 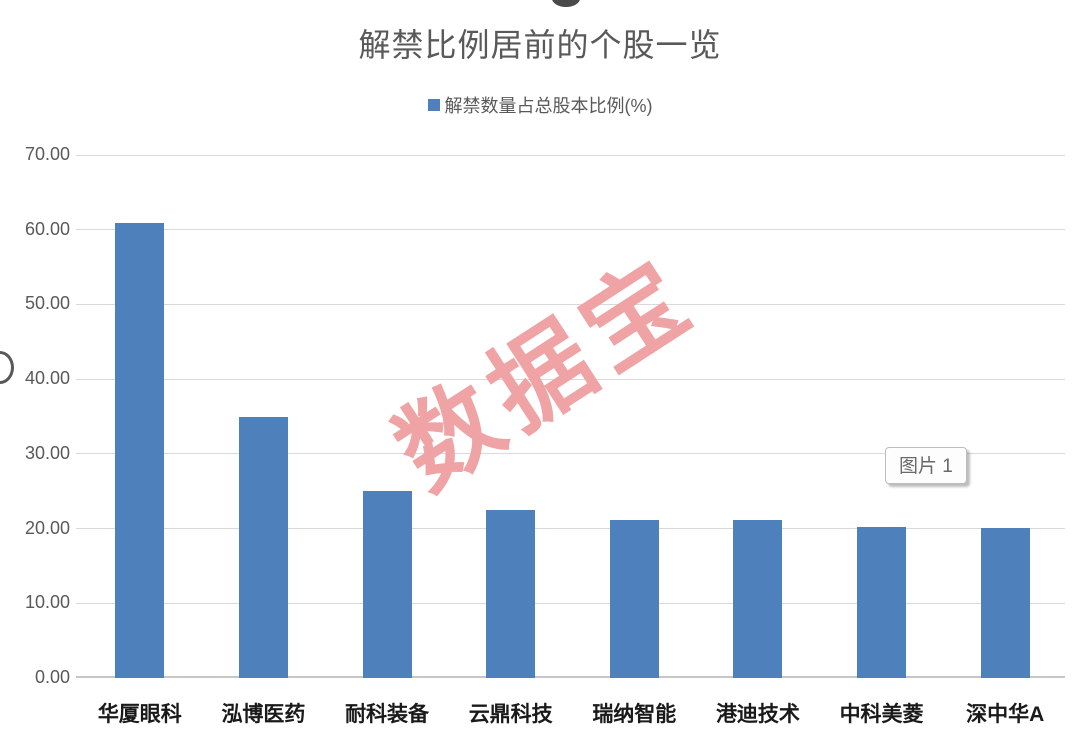 What do you see at coordinates (47, 527) in the screenshot?
I see `y-axis-tick-label: 20.00` at bounding box center [47, 527].